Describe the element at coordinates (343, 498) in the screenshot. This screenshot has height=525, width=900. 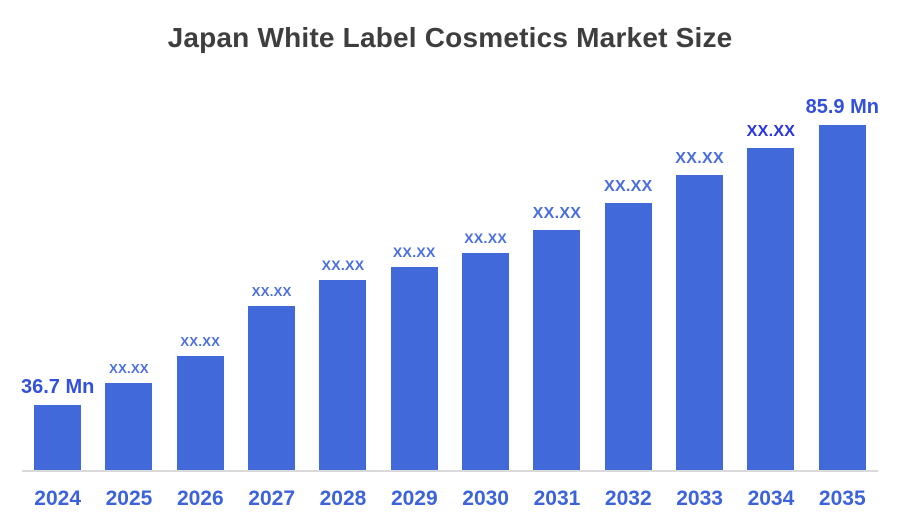
I see `x-axis-tick-label: 2028` at that location.